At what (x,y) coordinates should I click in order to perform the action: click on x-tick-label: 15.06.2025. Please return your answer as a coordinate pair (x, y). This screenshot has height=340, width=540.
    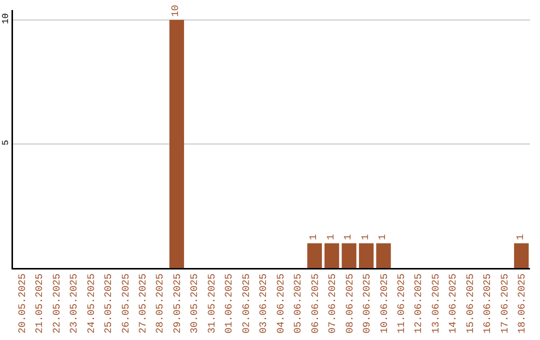
    Looking at the image, I should click on (471, 304).